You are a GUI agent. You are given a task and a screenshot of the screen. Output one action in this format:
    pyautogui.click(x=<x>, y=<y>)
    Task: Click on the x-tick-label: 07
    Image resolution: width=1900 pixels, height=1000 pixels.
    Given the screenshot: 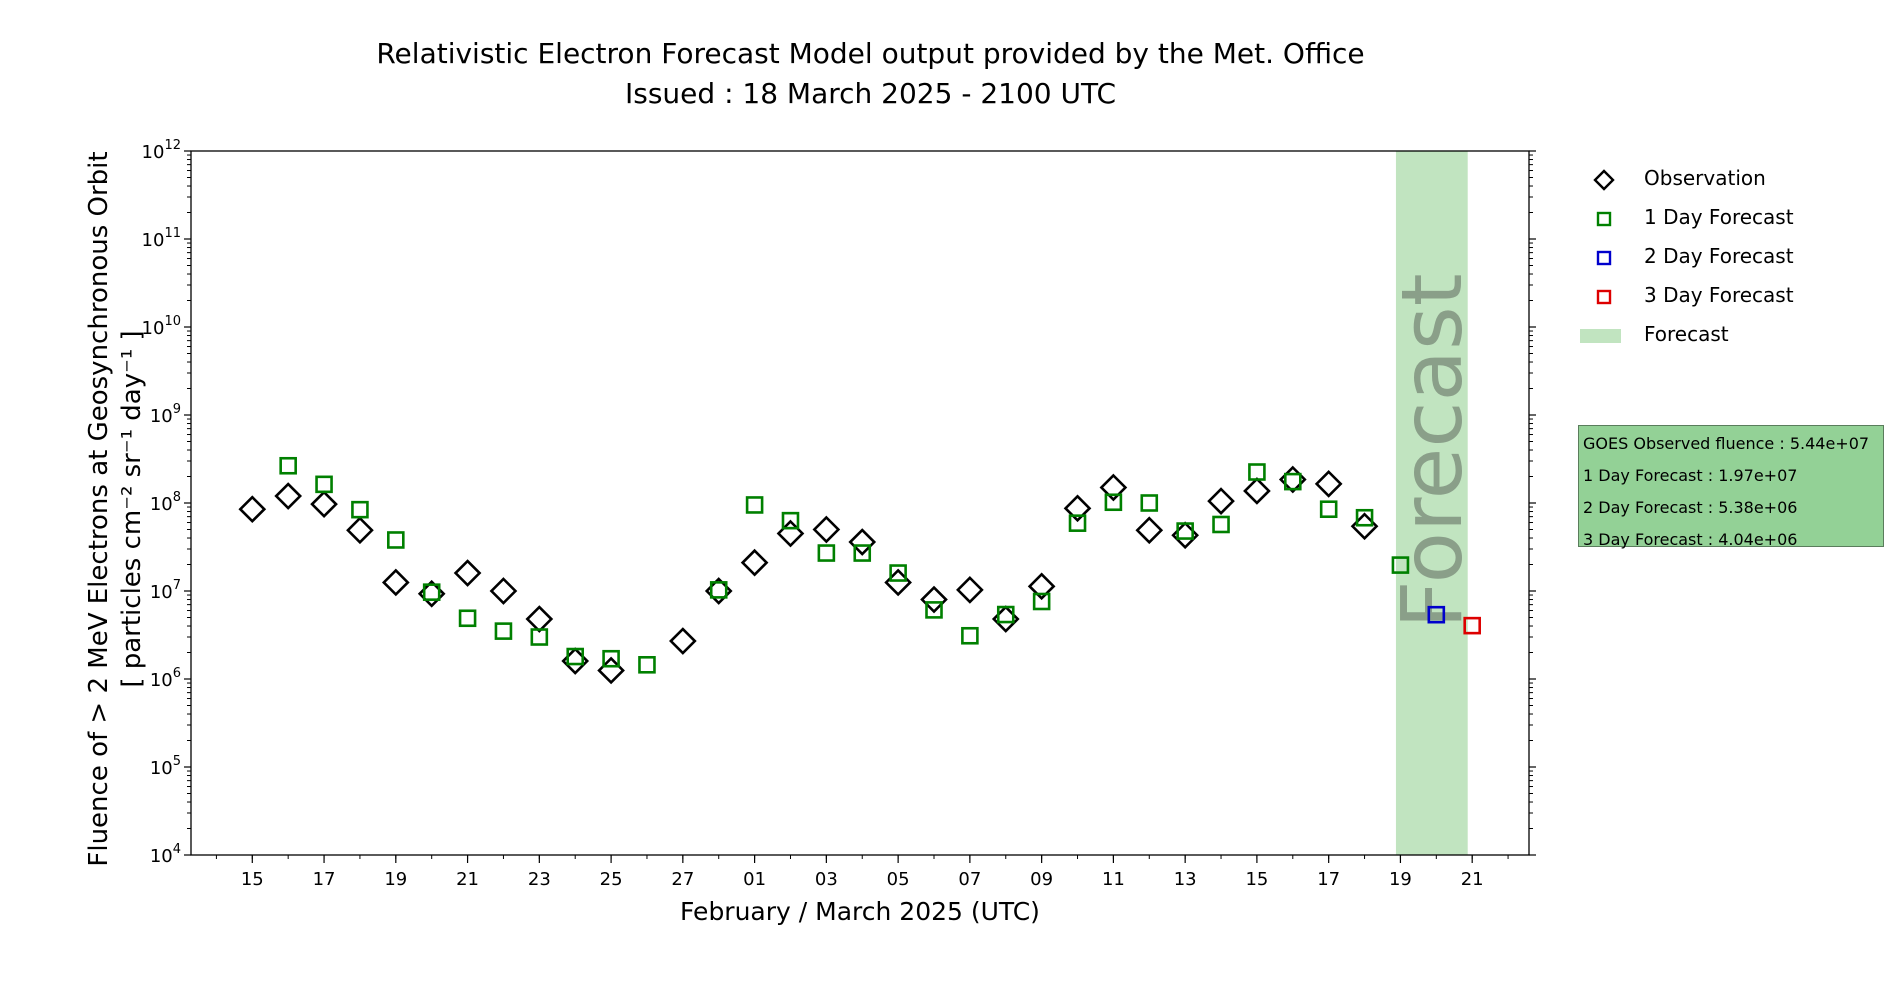 What is the action you would take?
    pyautogui.click(x=969, y=879)
    